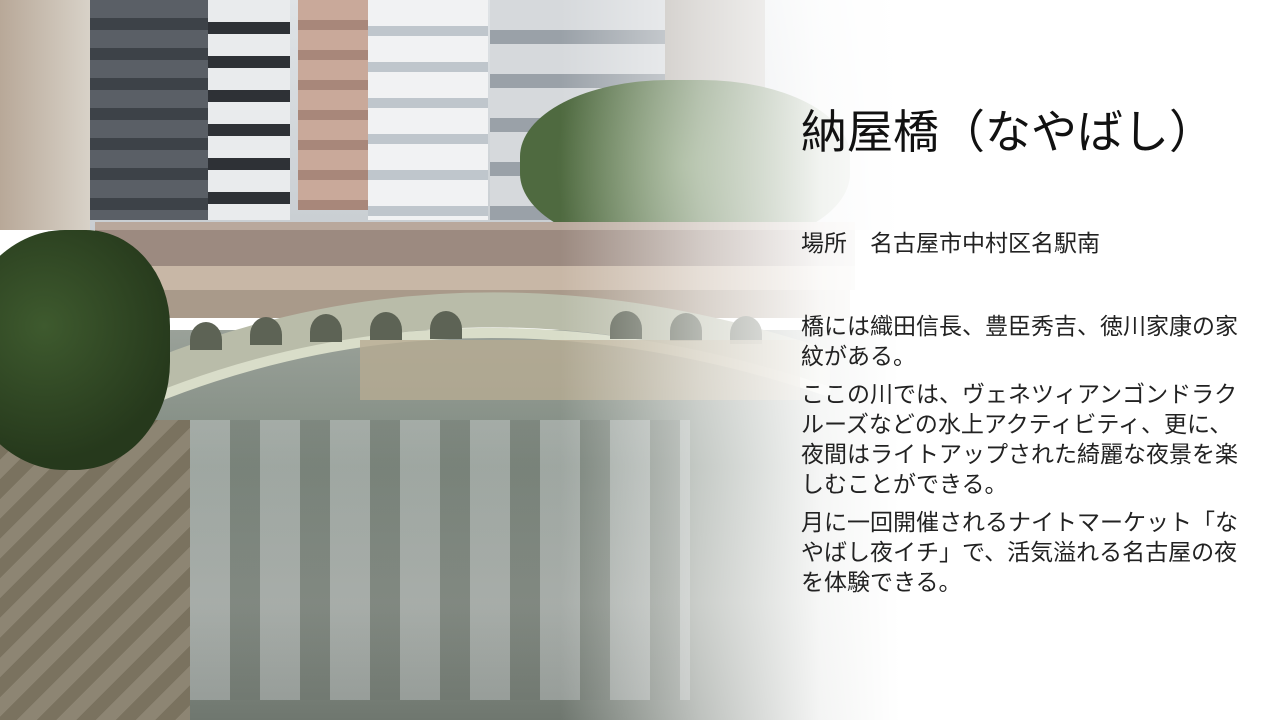  What do you see at coordinates (950, 244) in the screenshot?
I see `location-text: 場所 名古屋市中村区名駅南` at bounding box center [950, 244].